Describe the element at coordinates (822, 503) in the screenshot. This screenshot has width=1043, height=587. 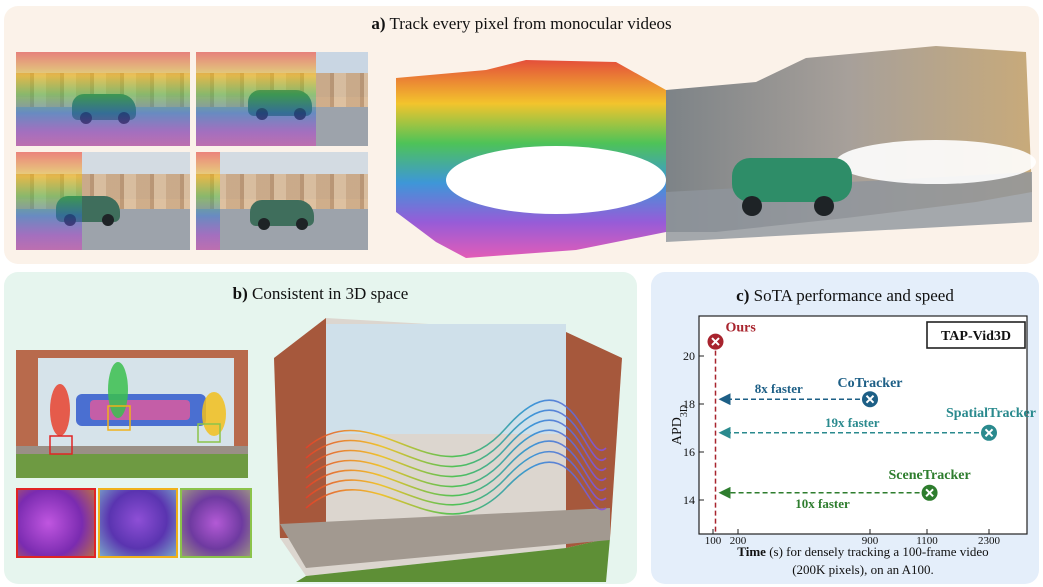
I see `speedup-label: 10x faster` at that location.